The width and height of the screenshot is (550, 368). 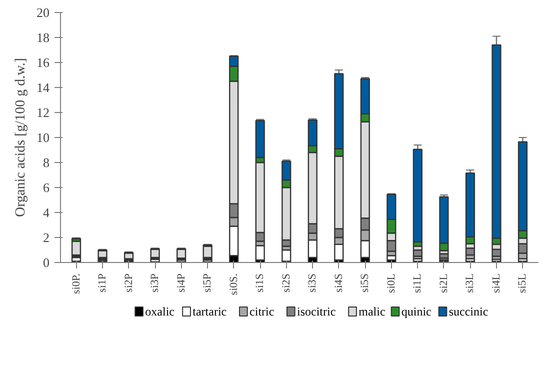 I want to click on x-tick-label: si3L, so click(x=470, y=283).